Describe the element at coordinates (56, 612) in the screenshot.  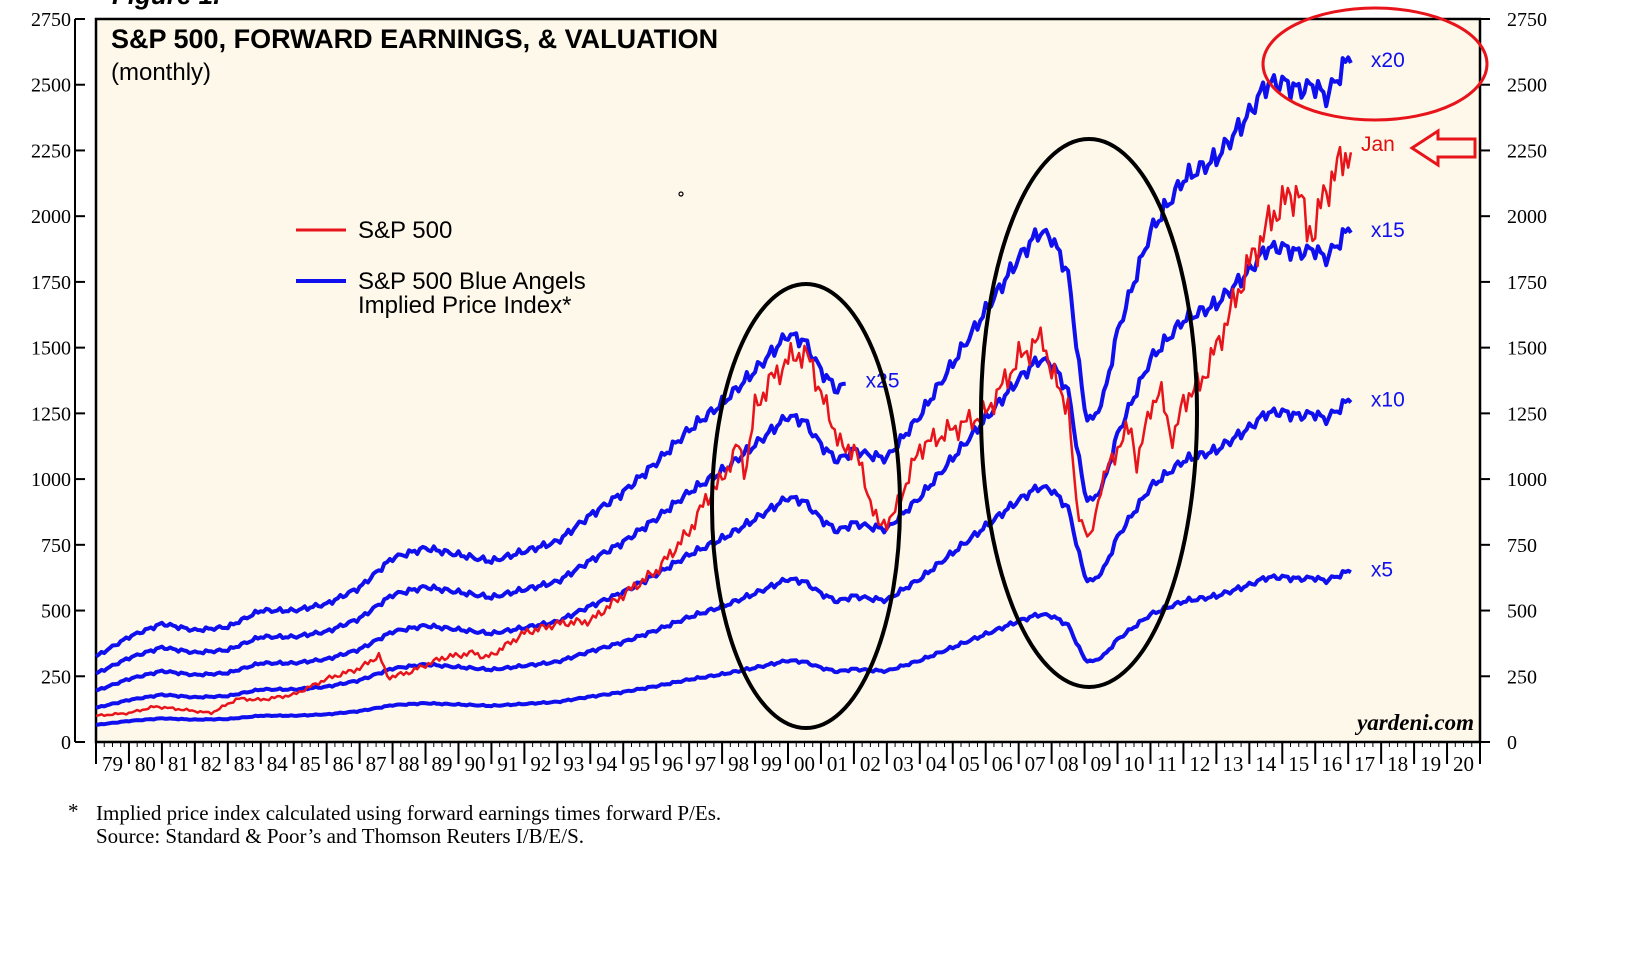
I see `y-tick-label-left: 500` at that location.